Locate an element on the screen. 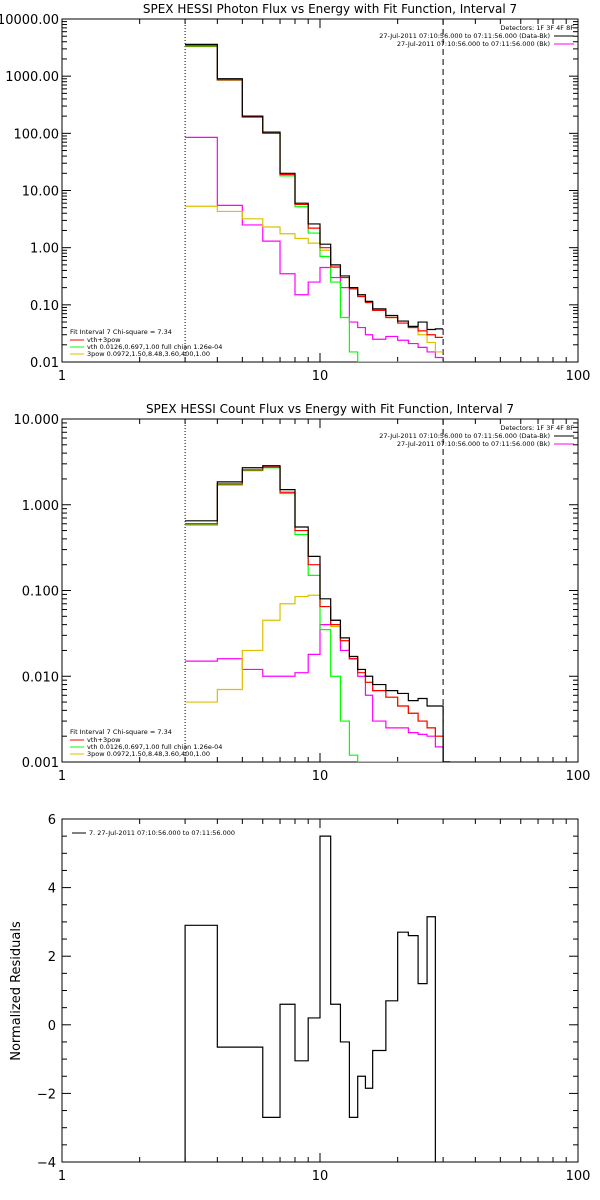 This screenshot has height=1200, width=600. y-tick-label: 0.100 is located at coordinates (40, 592).